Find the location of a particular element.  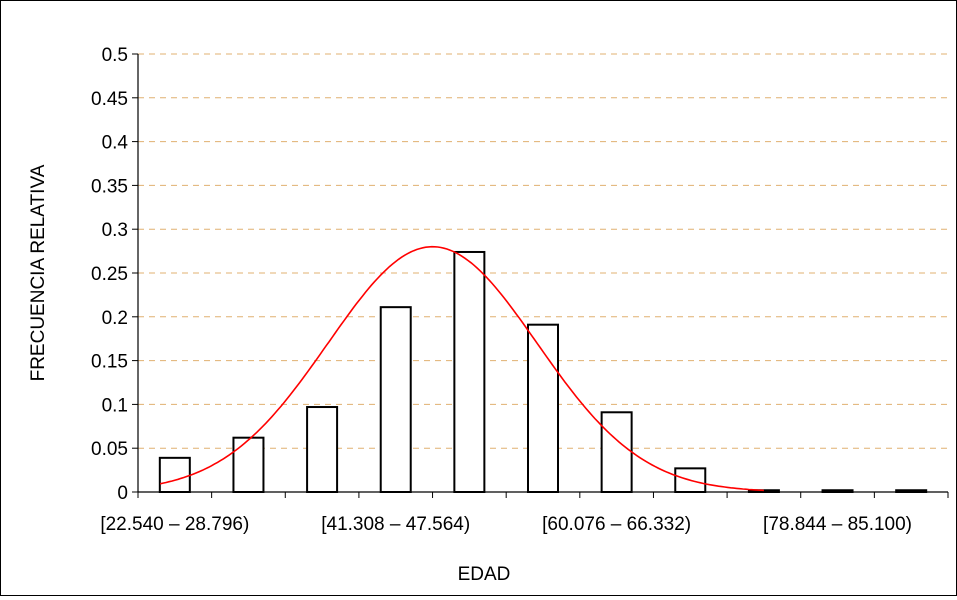

y-tick-label: 0.25 is located at coordinates (109, 274).